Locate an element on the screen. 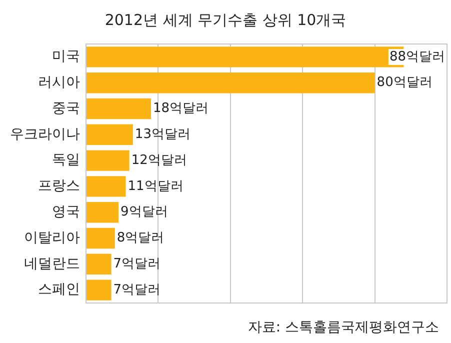 The height and width of the screenshot is (343, 451). chart-title: 2012년 세계 무기수출 상위 10개국 is located at coordinates (225, 19).